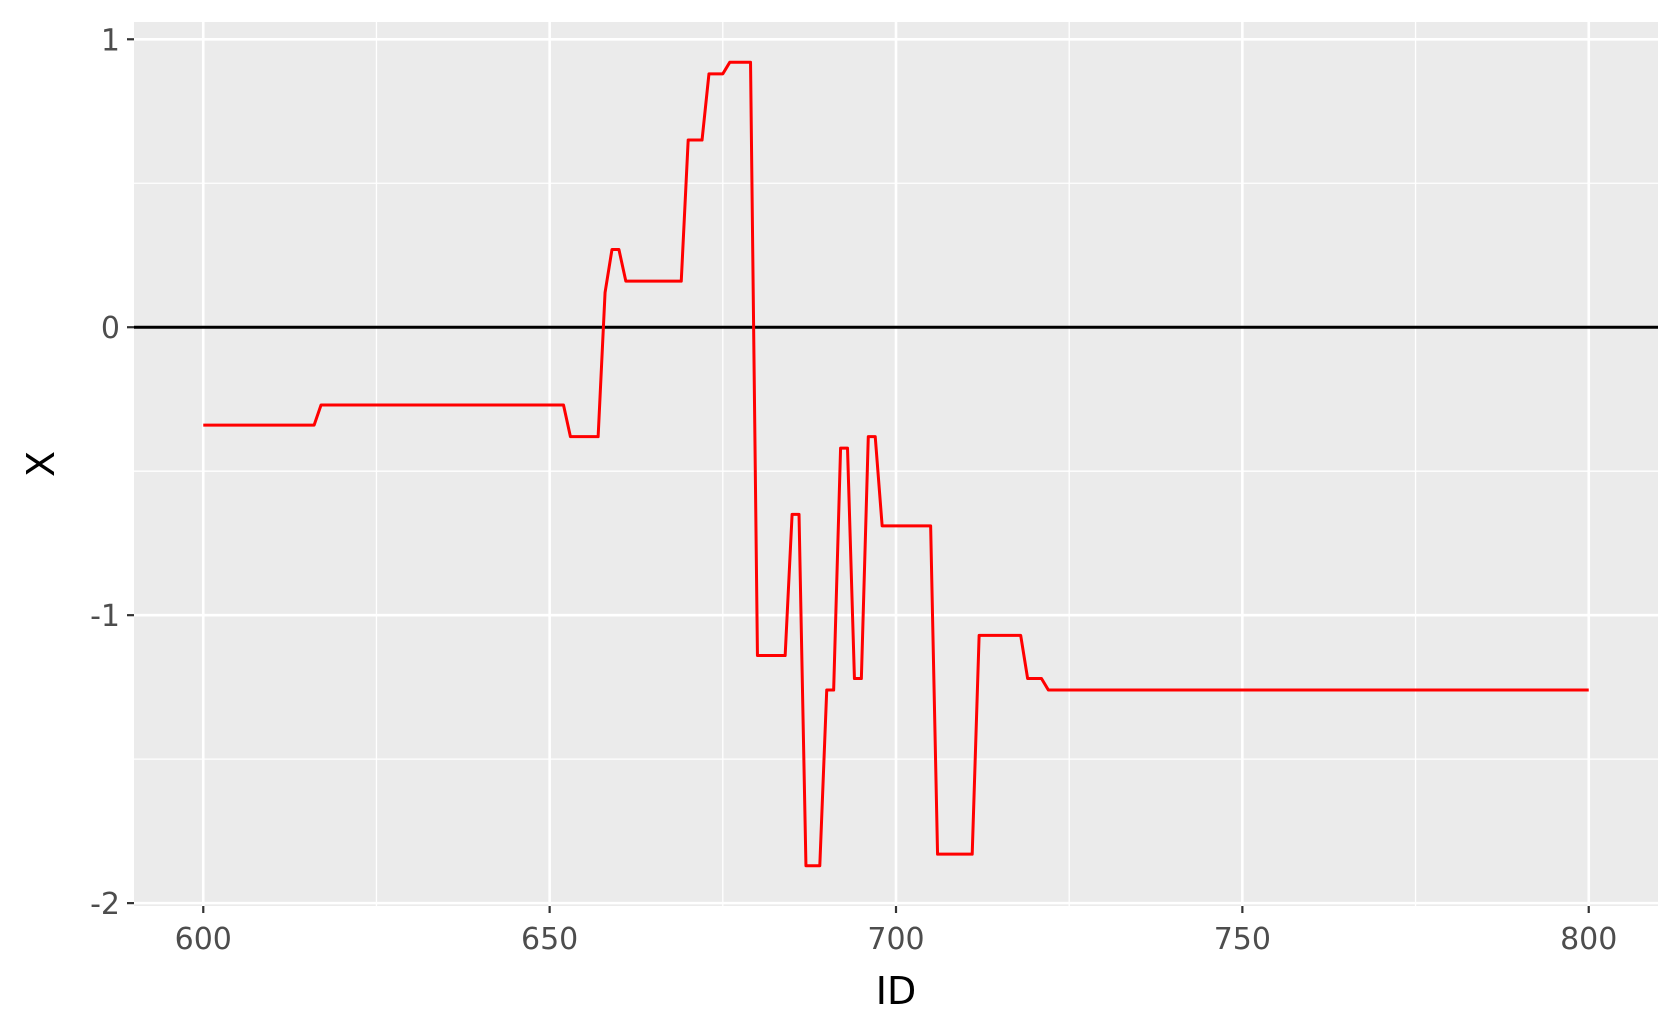 Image resolution: width=1678 pixels, height=1034 pixels. I want to click on x-tick-label: 800, so click(1588, 939).